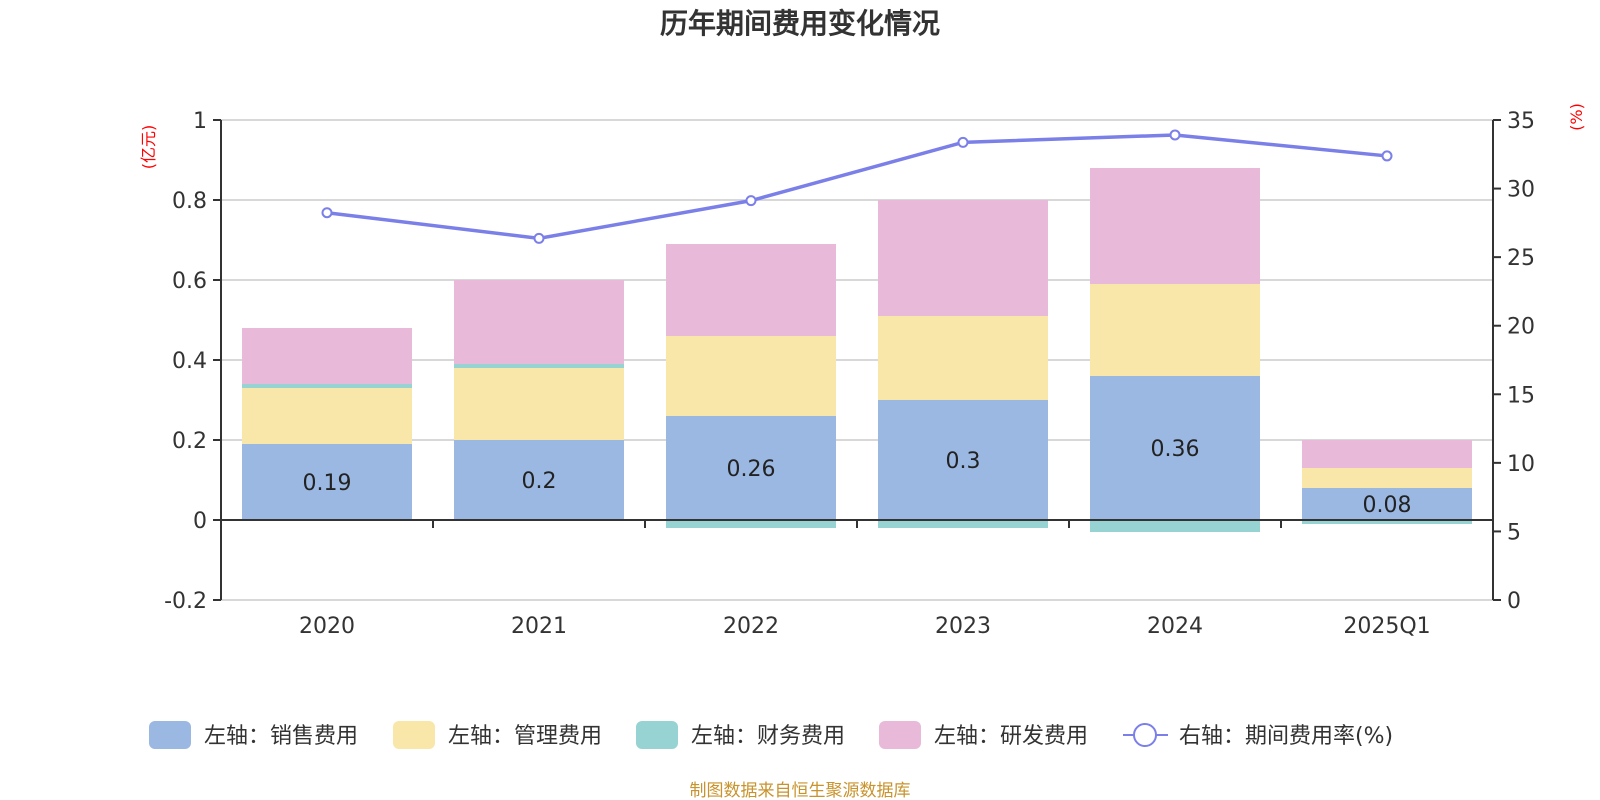 This screenshot has width=1600, height=800. Describe the element at coordinates (1011, 736) in the screenshot. I see `legend-label: 左轴：研发费用` at that location.